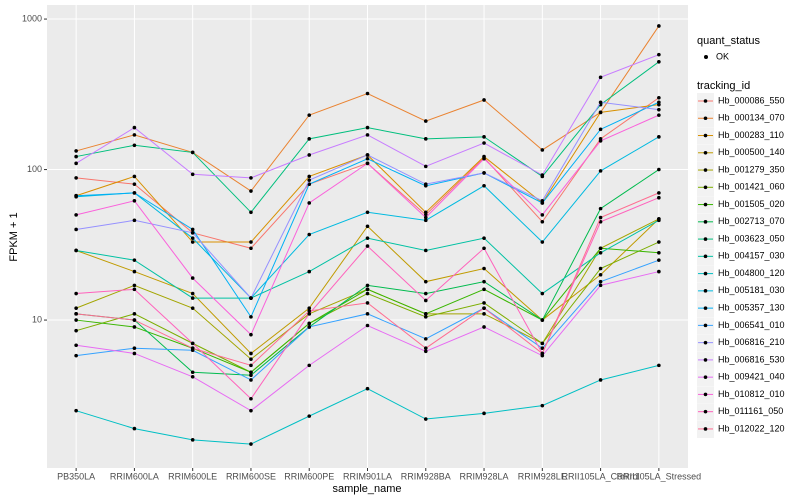 This screenshot has height=500, width=800. Describe the element at coordinates (751, 238) in the screenshot. I see `legend-label: Hb_003623_050` at that location.